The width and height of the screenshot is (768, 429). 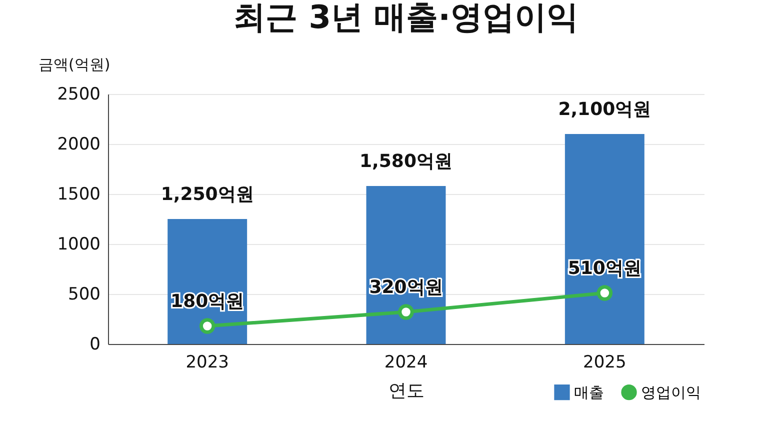 I want to click on y-tick-label: 2000, so click(x=78, y=144).